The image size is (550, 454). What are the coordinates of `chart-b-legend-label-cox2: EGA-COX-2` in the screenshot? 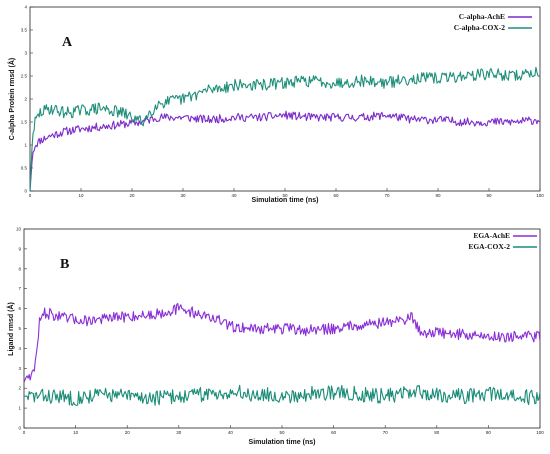 It's located at (489, 246).